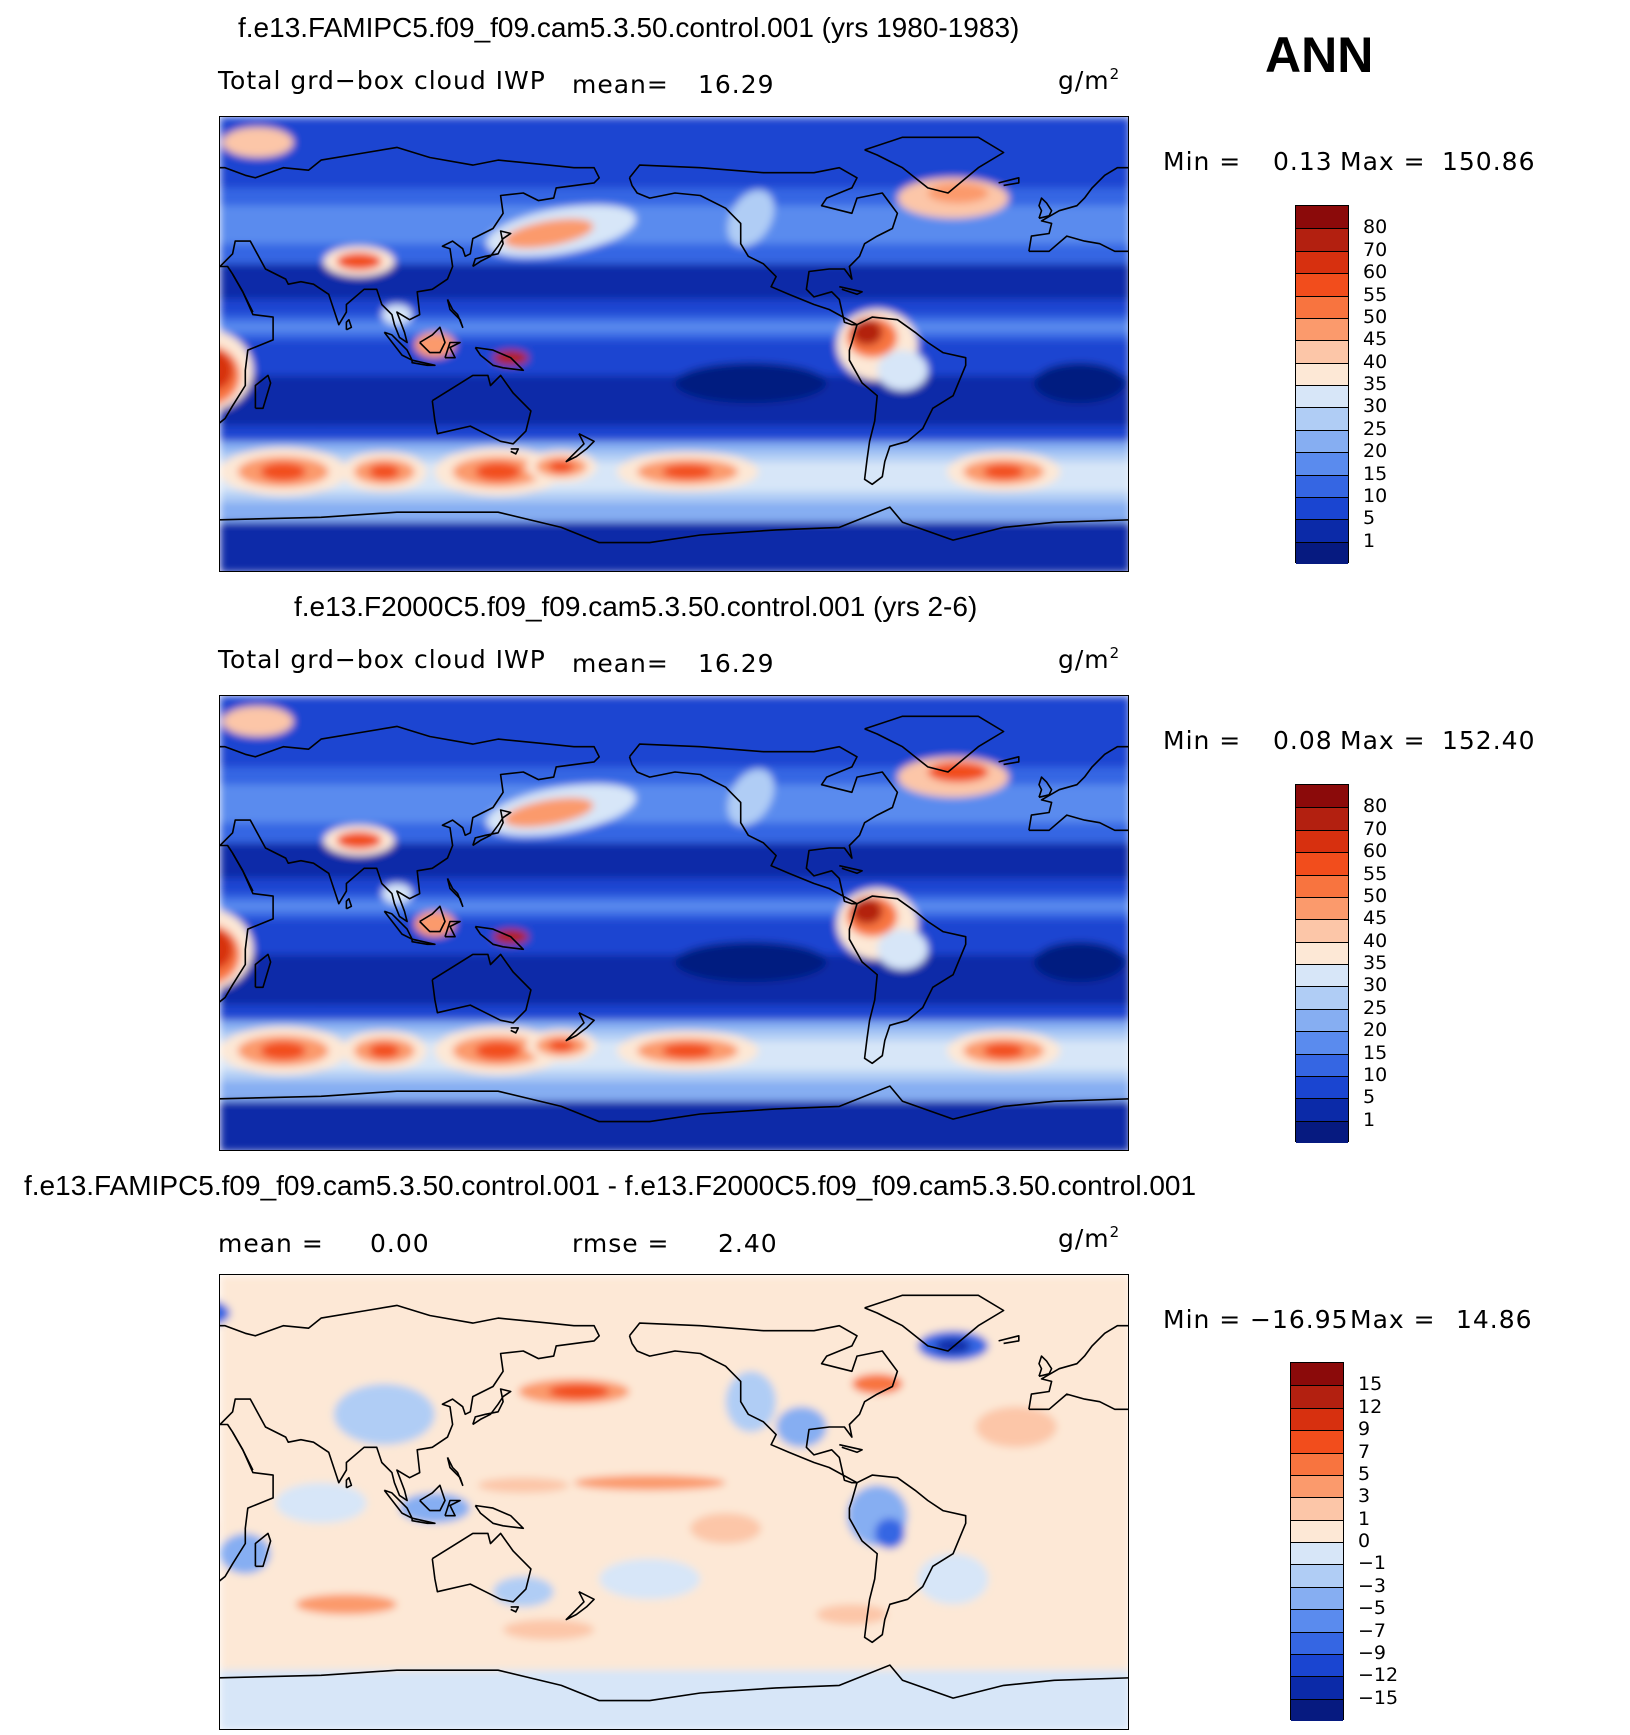 The width and height of the screenshot is (1630, 1735). I want to click on rmse-label: rmse =, so click(621, 1243).